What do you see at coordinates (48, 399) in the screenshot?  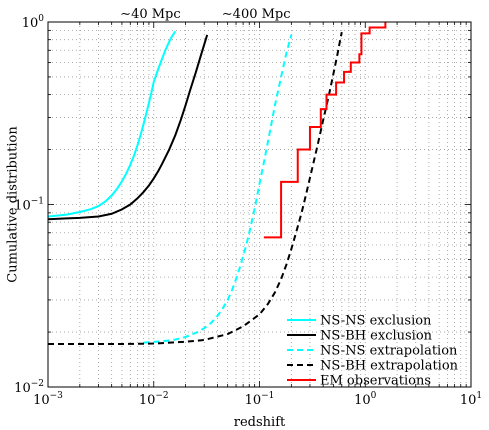 I see `x-tick-label: 10⁻³` at bounding box center [48, 399].